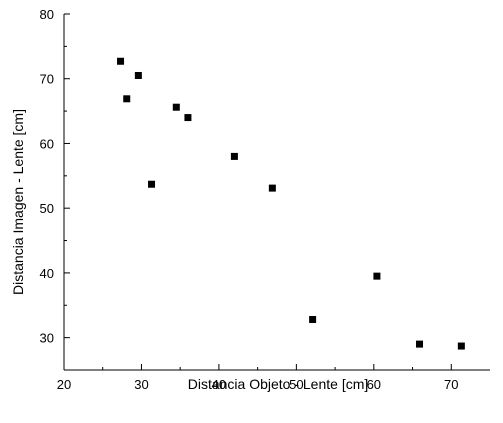  I want to click on y-tick-label: 70, so click(47, 79).